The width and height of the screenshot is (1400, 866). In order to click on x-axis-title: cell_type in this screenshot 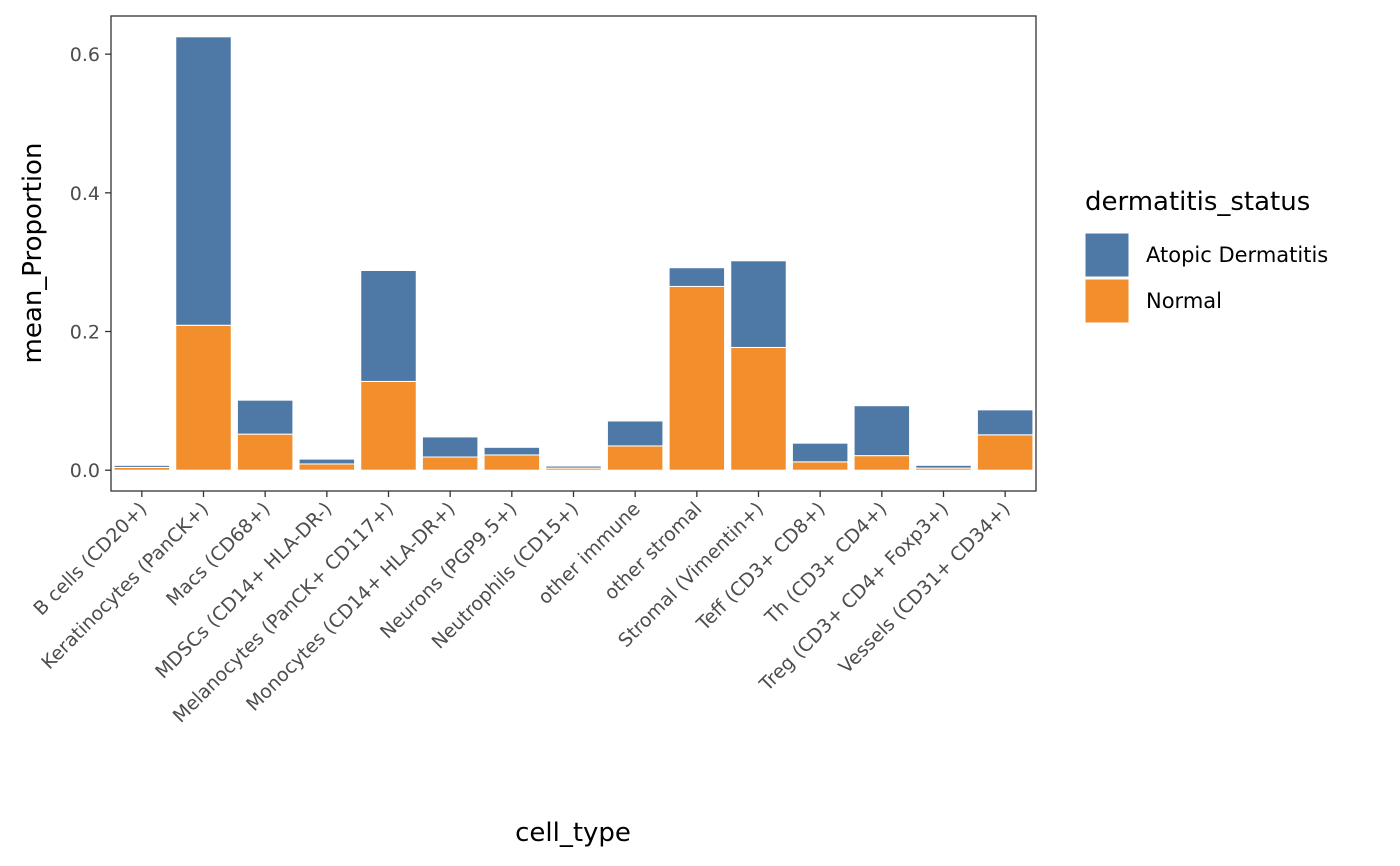, I will do `click(573, 833)`.